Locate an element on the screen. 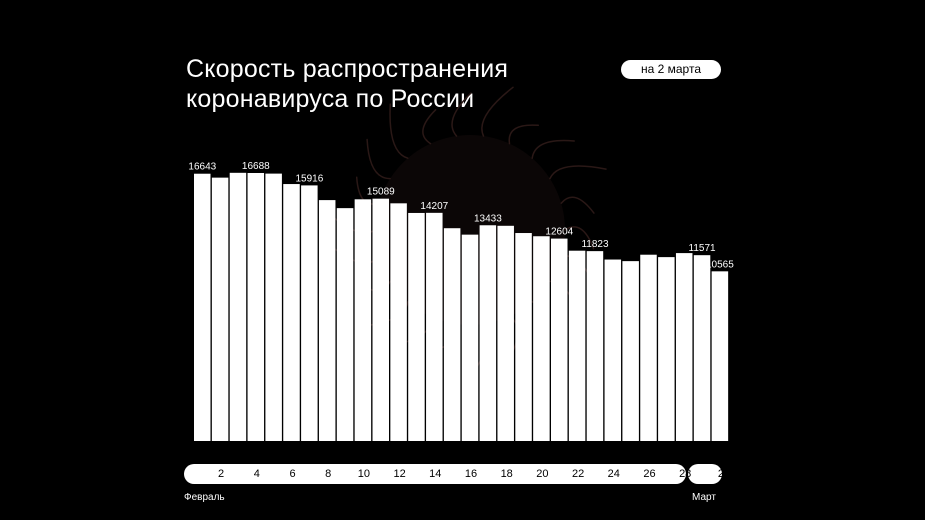 This screenshot has height=520, width=925. chart-title-line-1: Скорость распространения is located at coordinates (347, 69).